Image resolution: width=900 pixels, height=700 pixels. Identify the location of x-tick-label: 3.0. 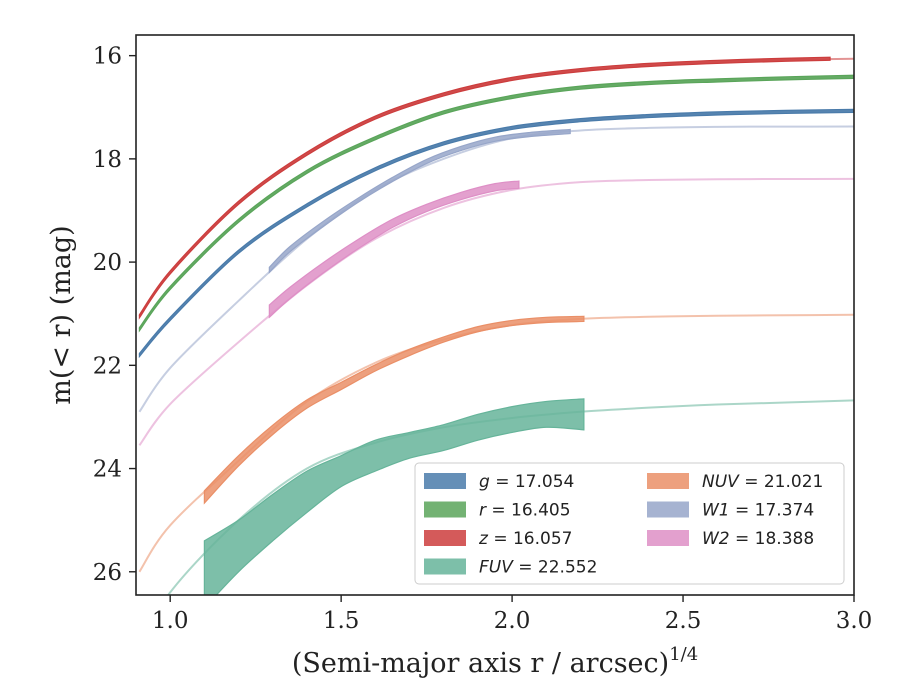
(854, 621).